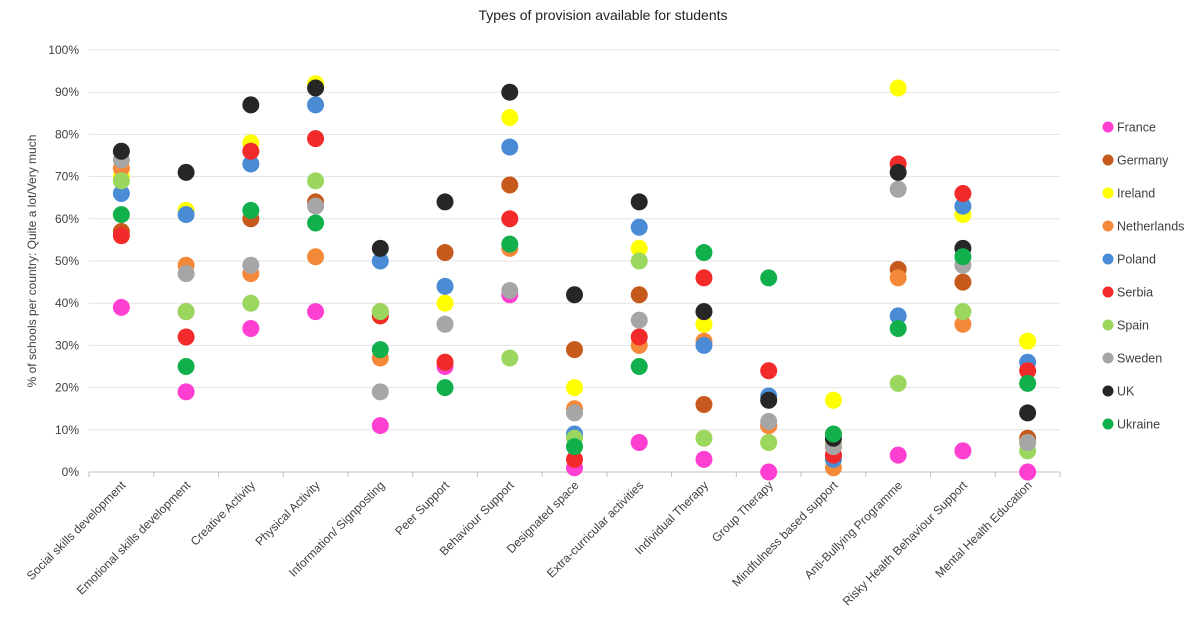  Describe the element at coordinates (63, 50) in the screenshot. I see `y-tick-label: 100%` at that location.